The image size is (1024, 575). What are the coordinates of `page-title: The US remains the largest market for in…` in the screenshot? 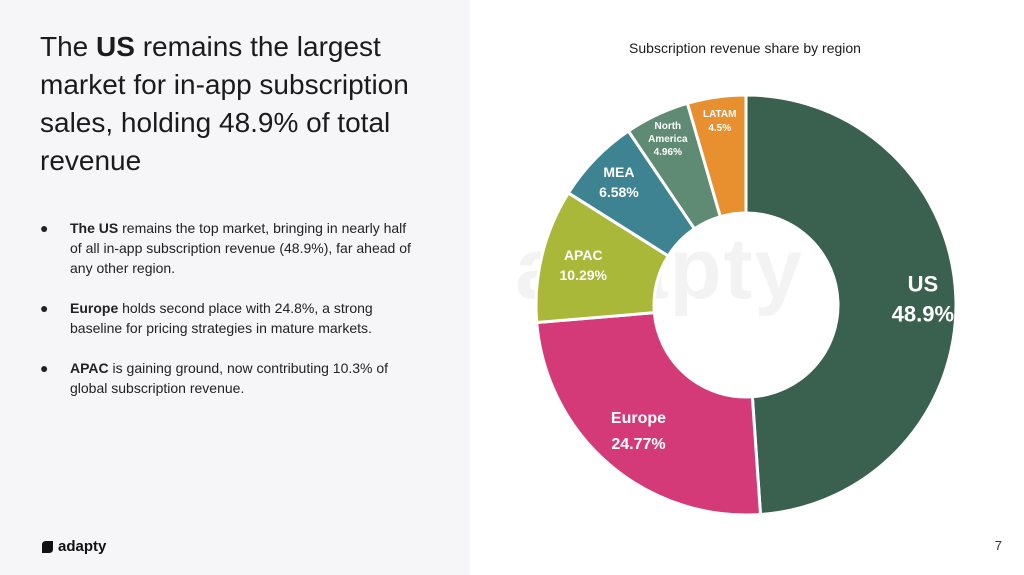 It's located at (240, 104).